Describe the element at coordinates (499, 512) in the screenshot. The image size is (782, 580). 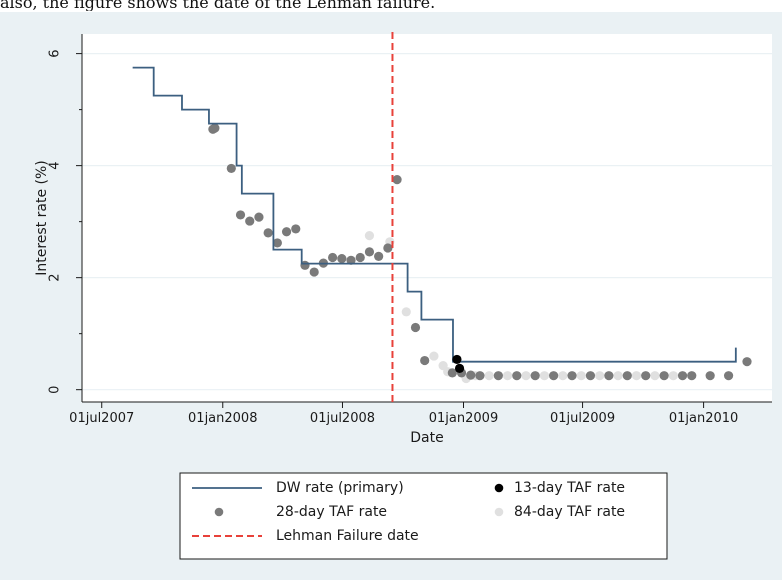
I see `legend-84-day-taf-rate-key` at that location.